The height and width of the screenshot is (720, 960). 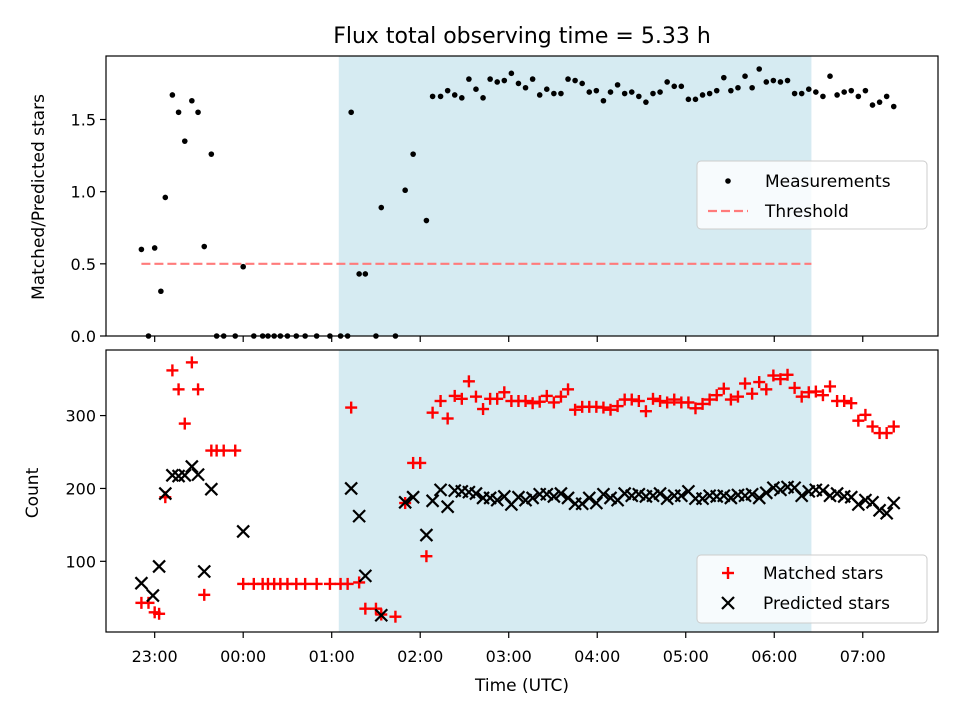 What do you see at coordinates (83, 336) in the screenshot?
I see `top-y-tick-label: 0.0` at bounding box center [83, 336].